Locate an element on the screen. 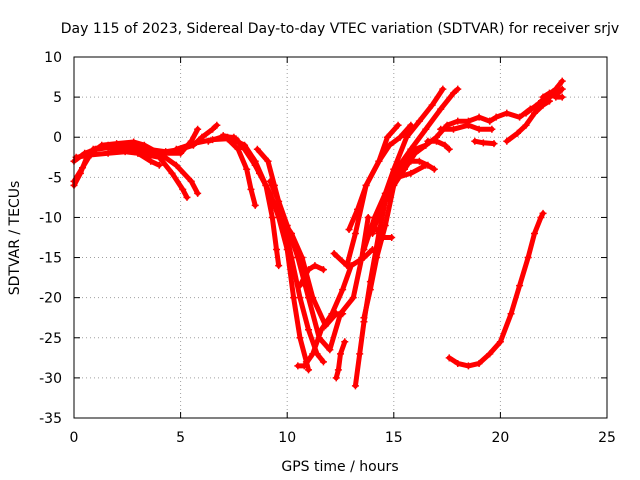 The image size is (640, 480). x-axis-label: GPS time / hours is located at coordinates (339, 467).